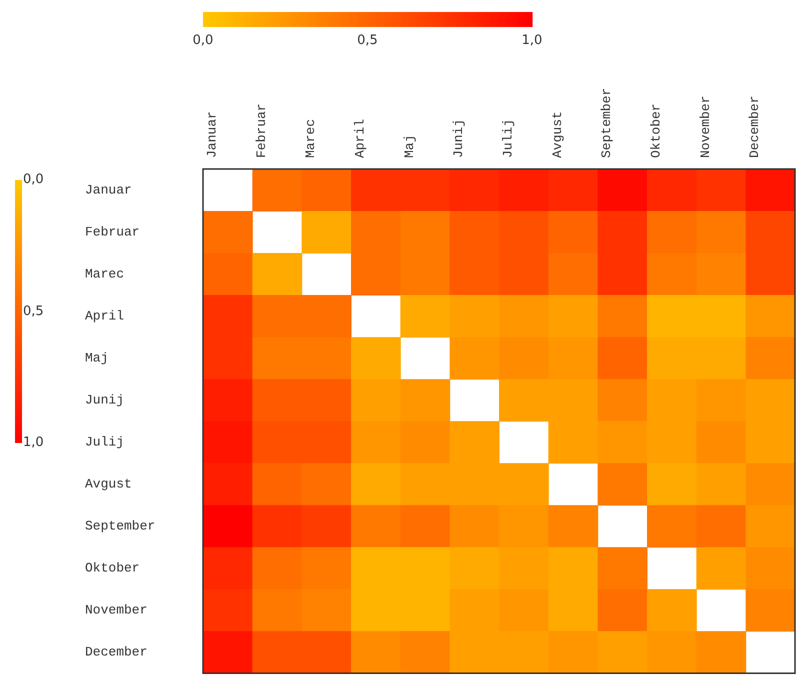  Describe the element at coordinates (261, 130) in the screenshot. I see `x-tick-label: Februar` at that location.